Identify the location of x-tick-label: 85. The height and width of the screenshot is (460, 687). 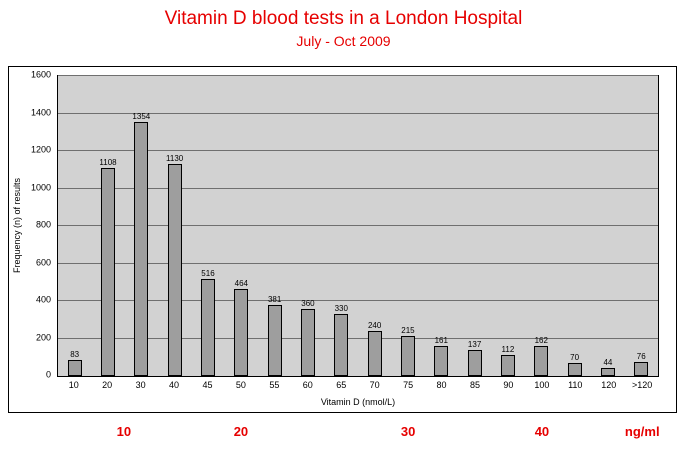
(474, 385).